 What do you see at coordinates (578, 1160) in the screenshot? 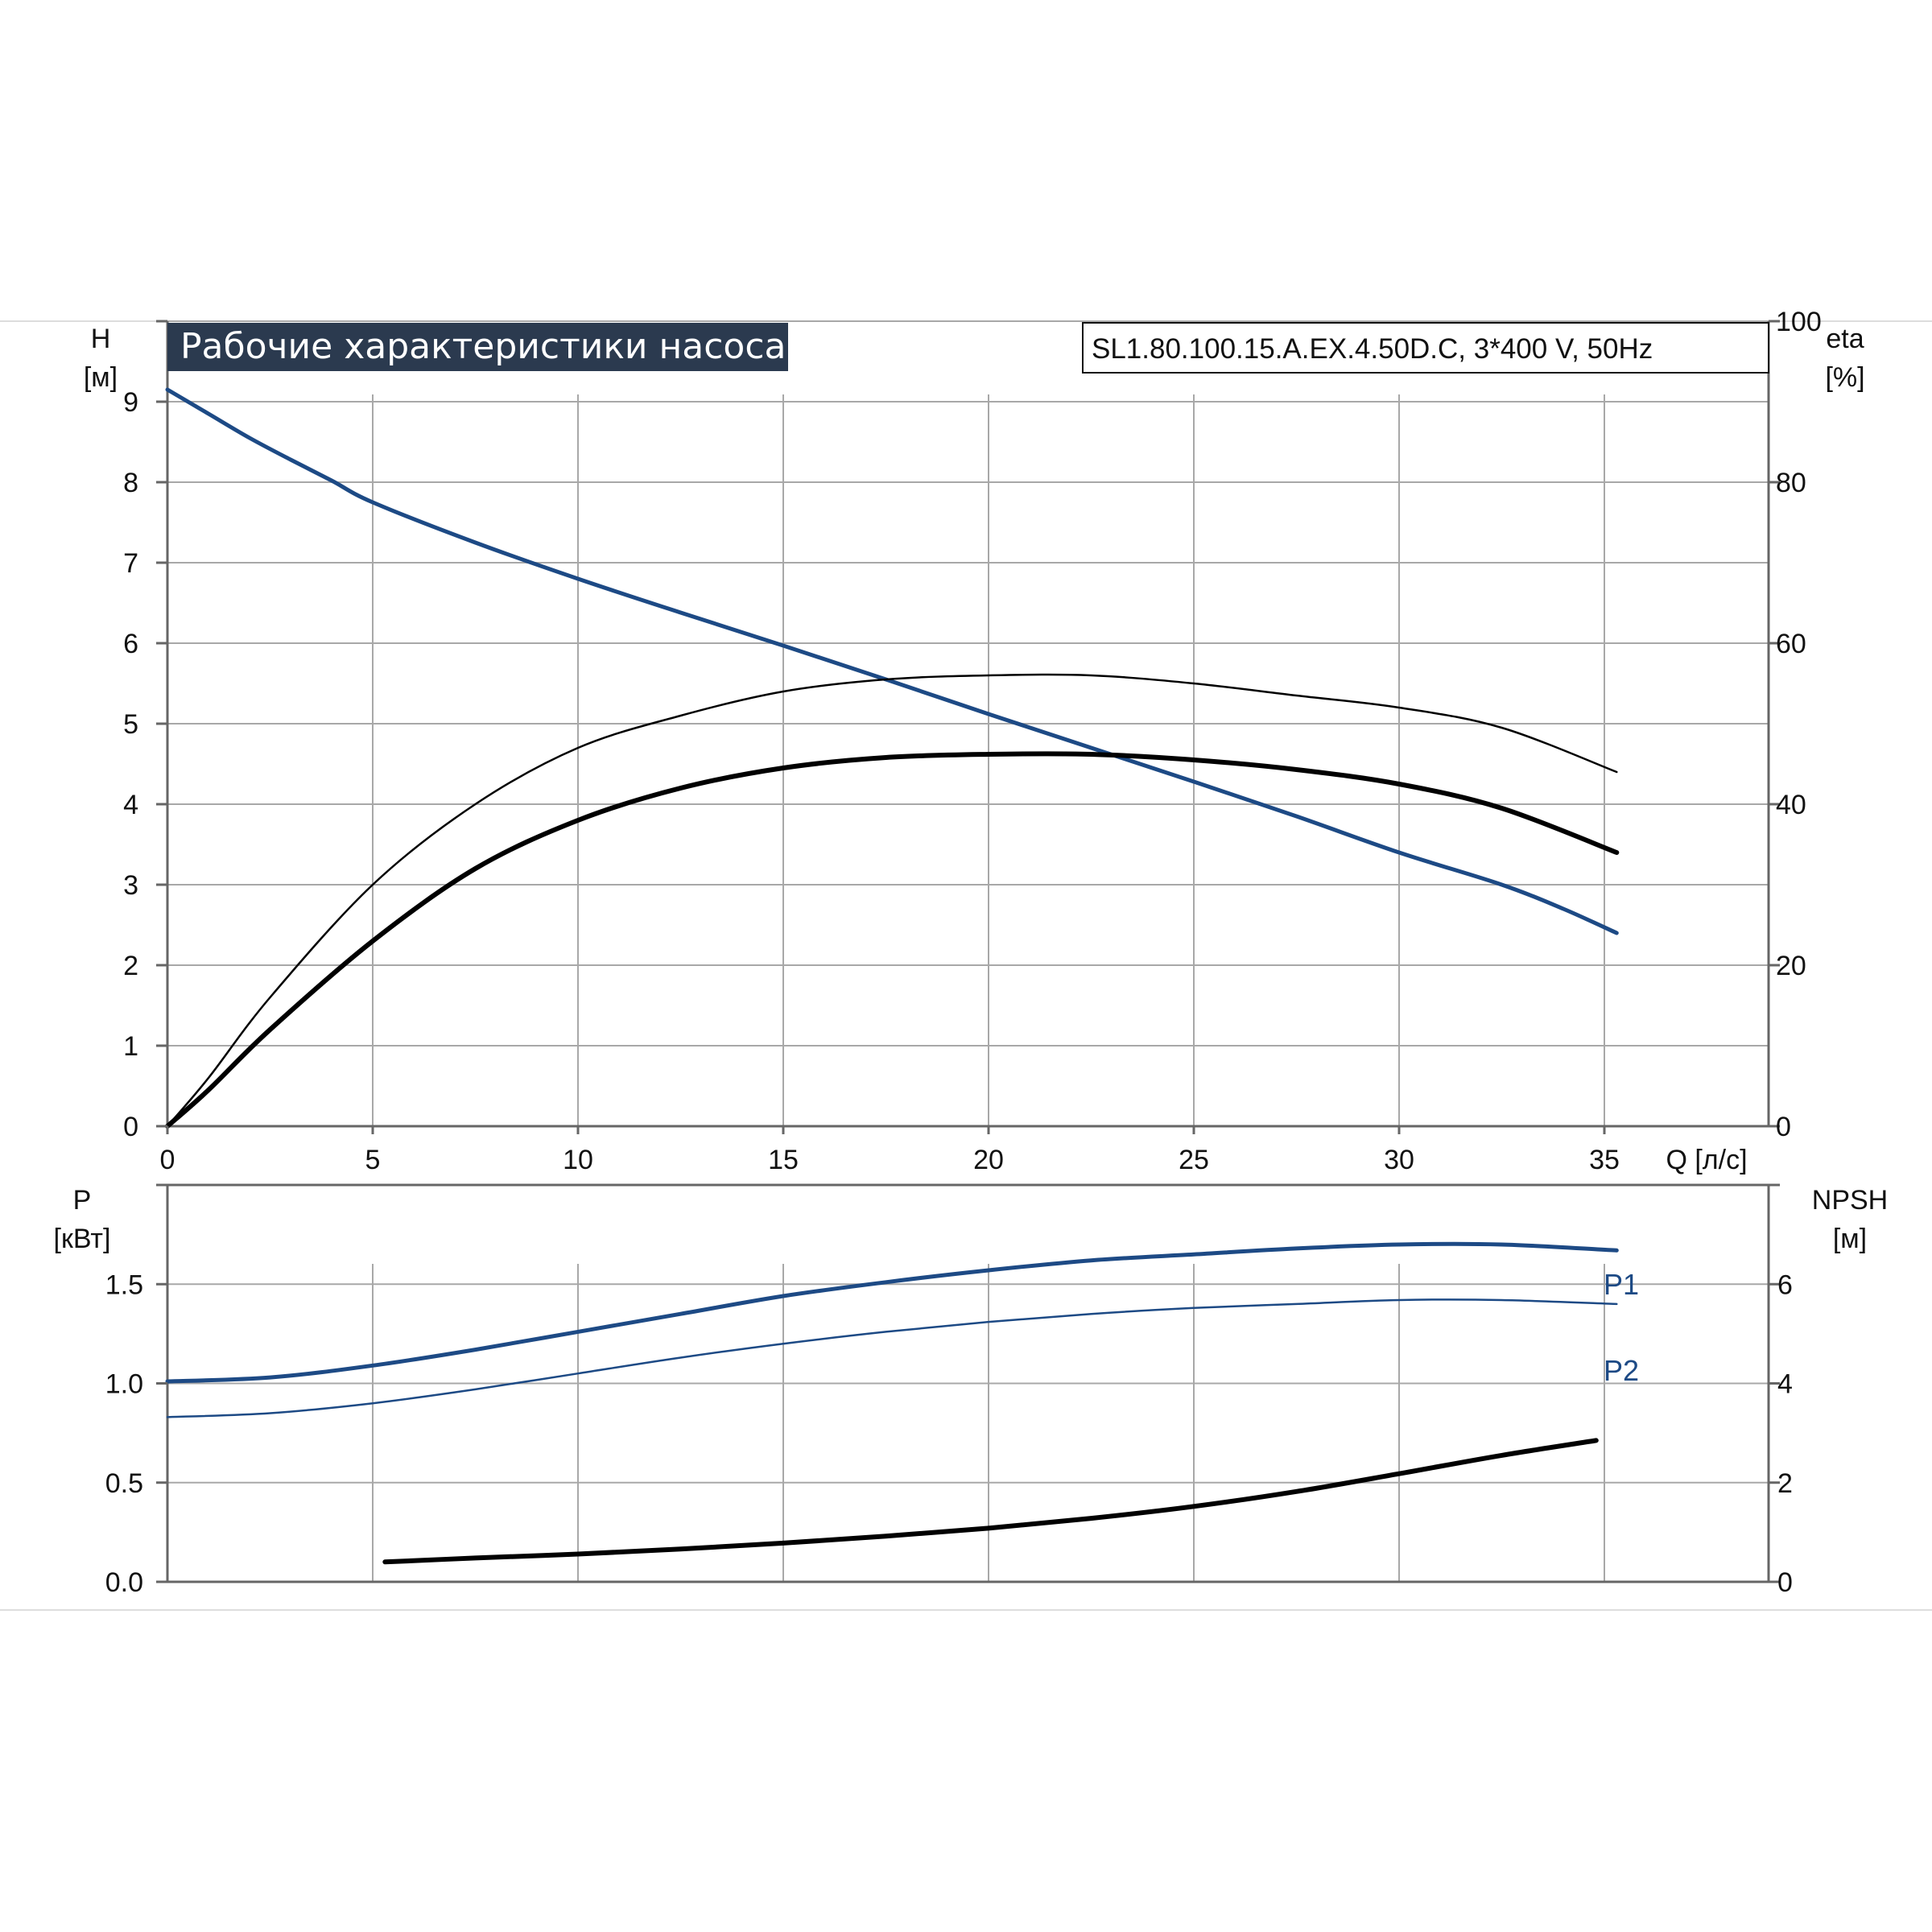
I see `tick-label-x: 10` at bounding box center [578, 1160].